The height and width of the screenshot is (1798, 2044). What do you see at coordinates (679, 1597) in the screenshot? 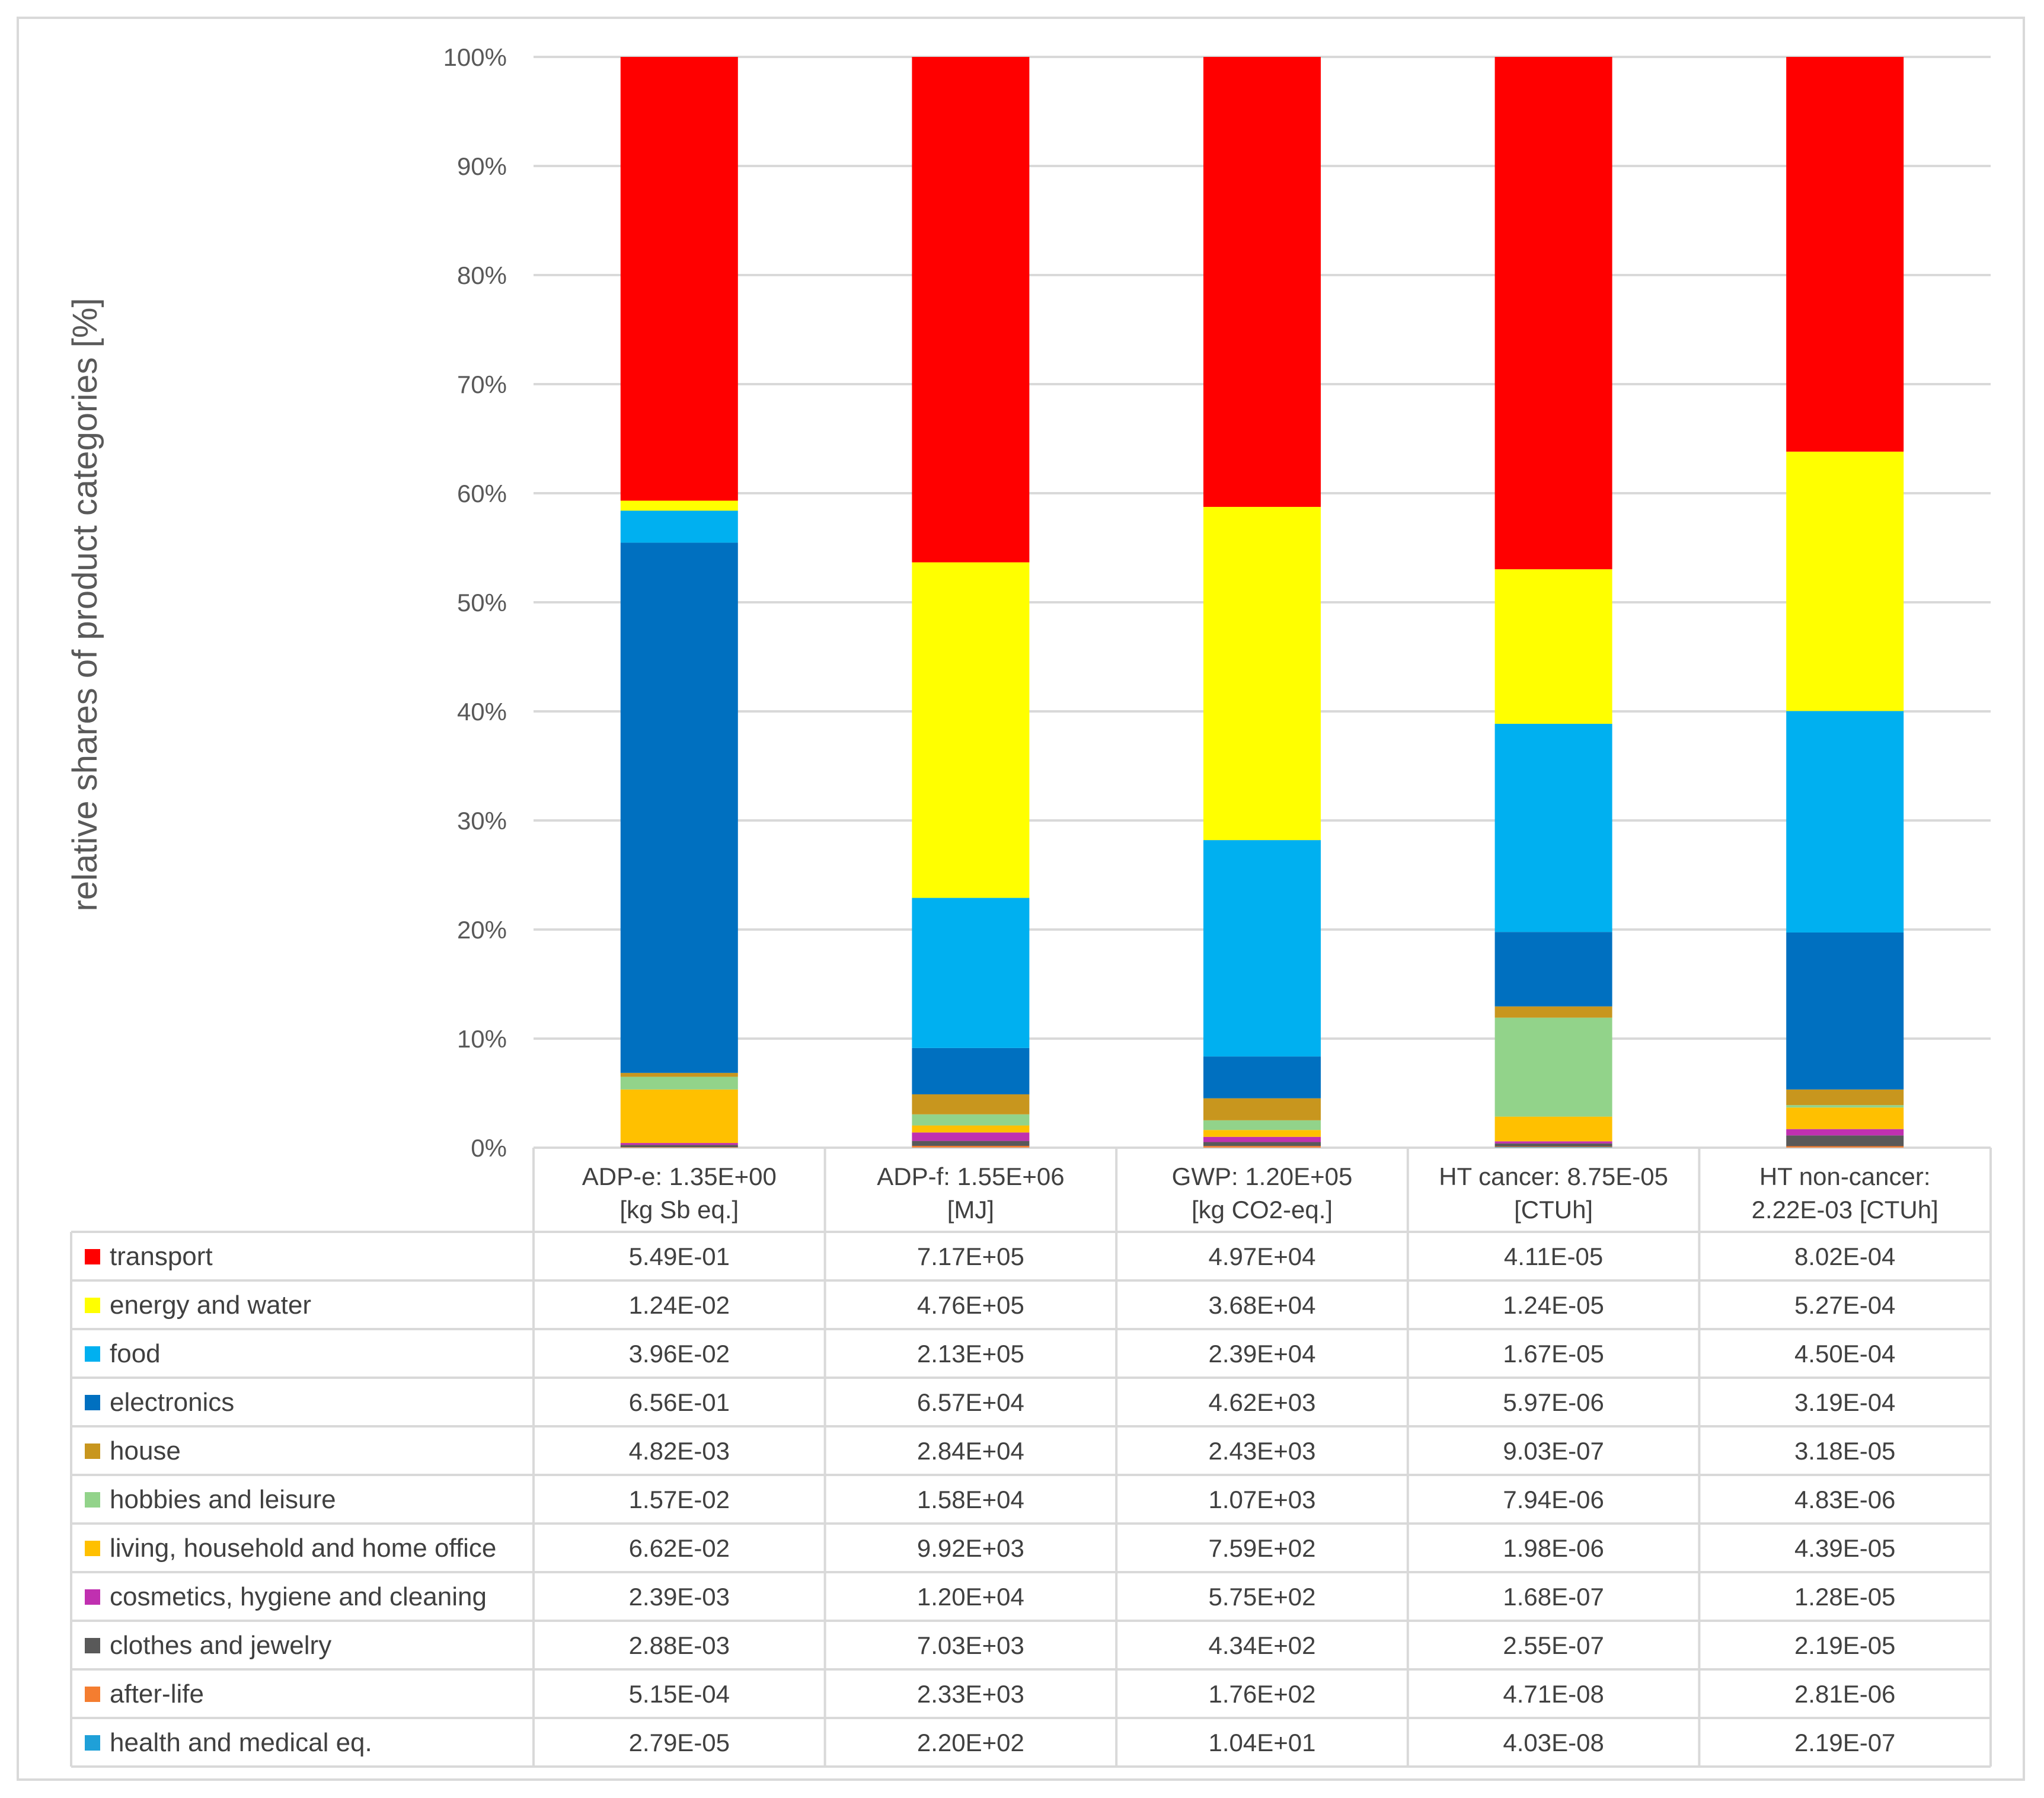
I see `table-cell-value: 2.39E-03` at bounding box center [679, 1597].